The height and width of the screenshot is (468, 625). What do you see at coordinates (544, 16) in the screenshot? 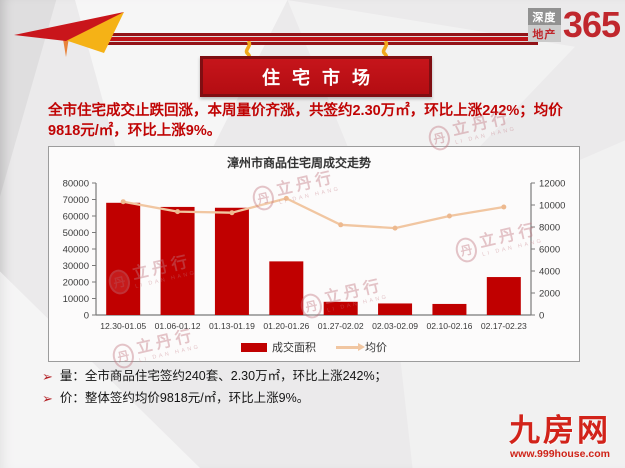
I see `brand-logo-line1: 深度` at bounding box center [544, 16].